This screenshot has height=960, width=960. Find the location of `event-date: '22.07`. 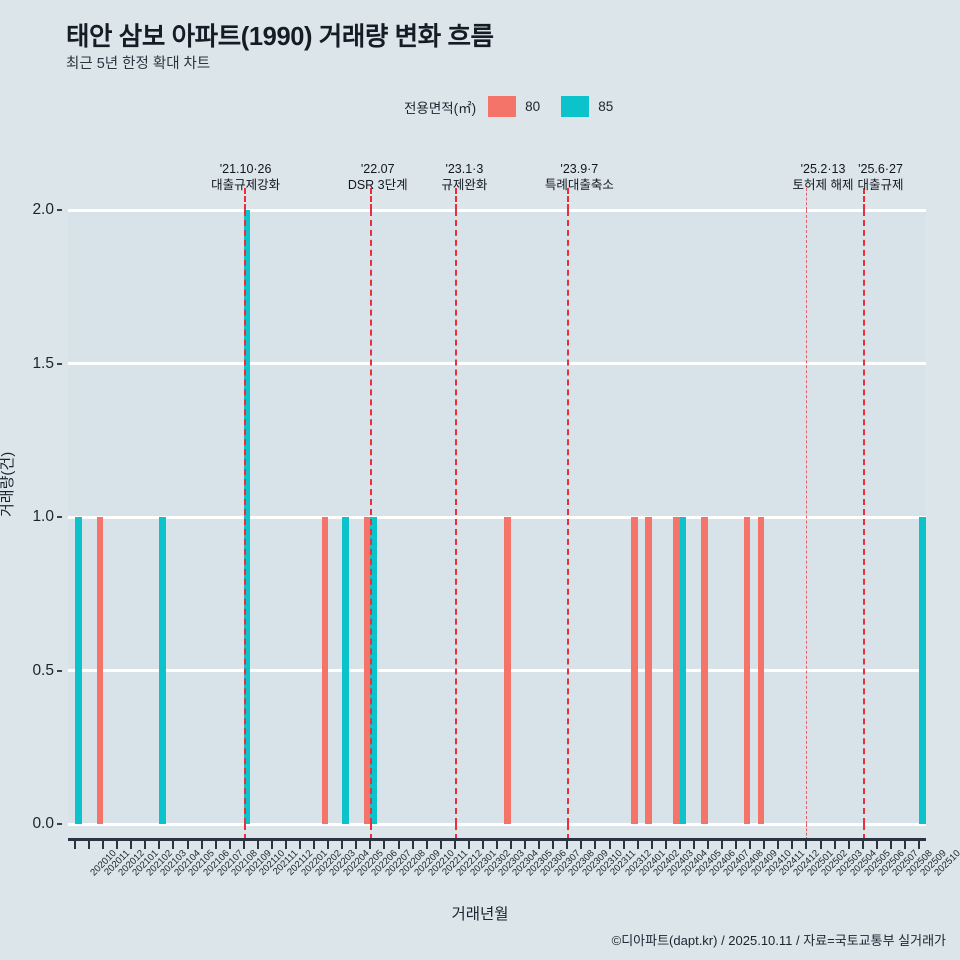

event-date: '22.07 is located at coordinates (377, 169).